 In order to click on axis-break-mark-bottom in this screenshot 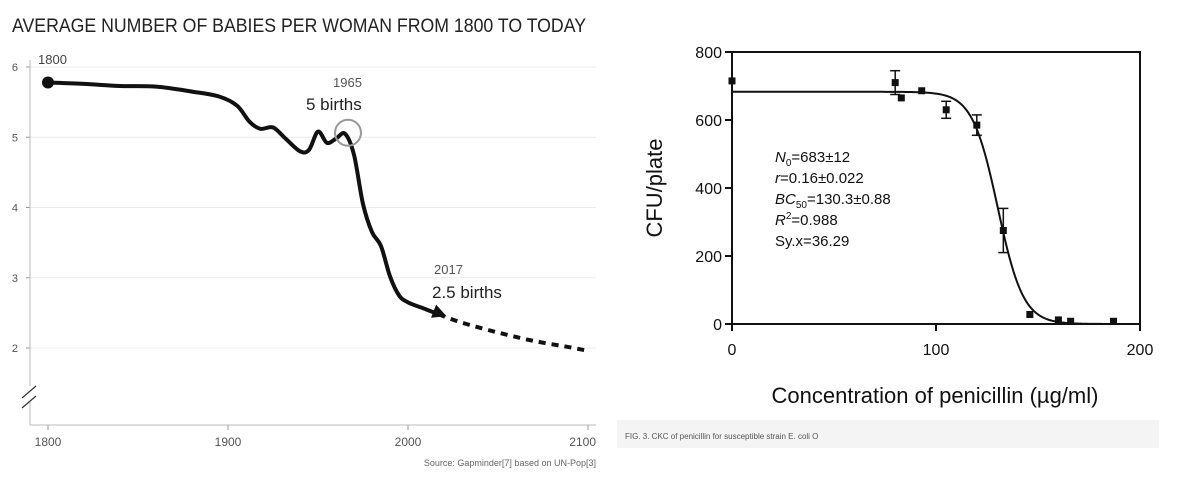, I will do `click(29, 402)`.